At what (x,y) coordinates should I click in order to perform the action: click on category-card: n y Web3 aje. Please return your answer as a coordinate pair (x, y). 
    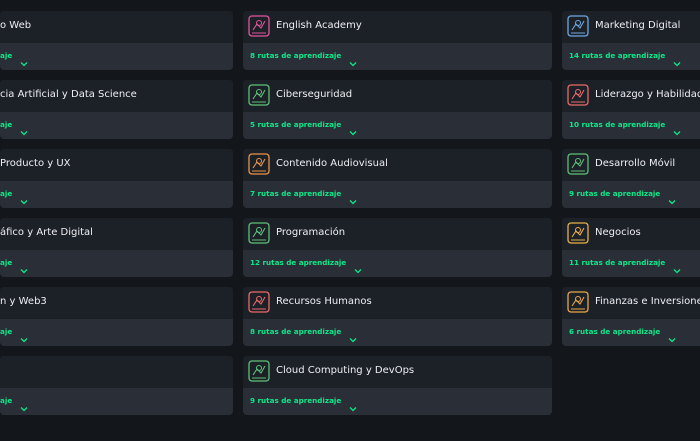
    Looking at the image, I should click on (116, 316).